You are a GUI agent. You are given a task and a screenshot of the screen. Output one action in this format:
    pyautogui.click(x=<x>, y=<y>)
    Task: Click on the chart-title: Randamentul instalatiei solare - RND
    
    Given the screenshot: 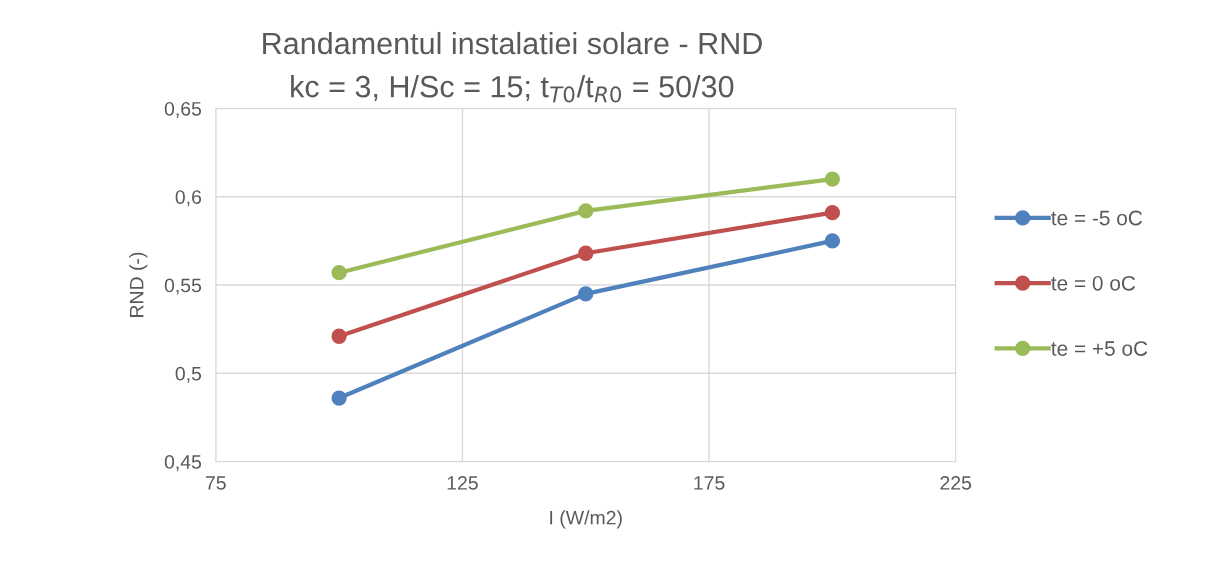 What is the action you would take?
    pyautogui.click(x=512, y=43)
    